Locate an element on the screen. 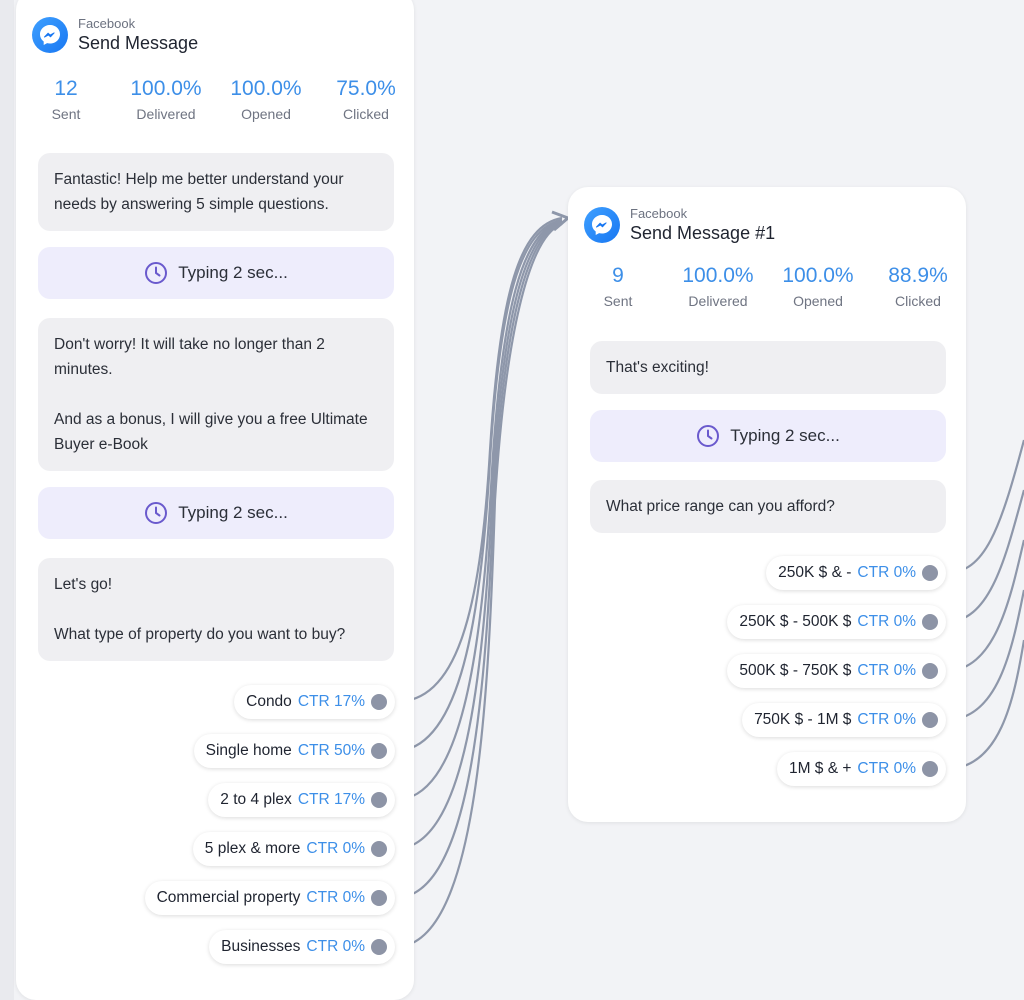  stat-sent: 9 Sent is located at coordinates (618, 287).